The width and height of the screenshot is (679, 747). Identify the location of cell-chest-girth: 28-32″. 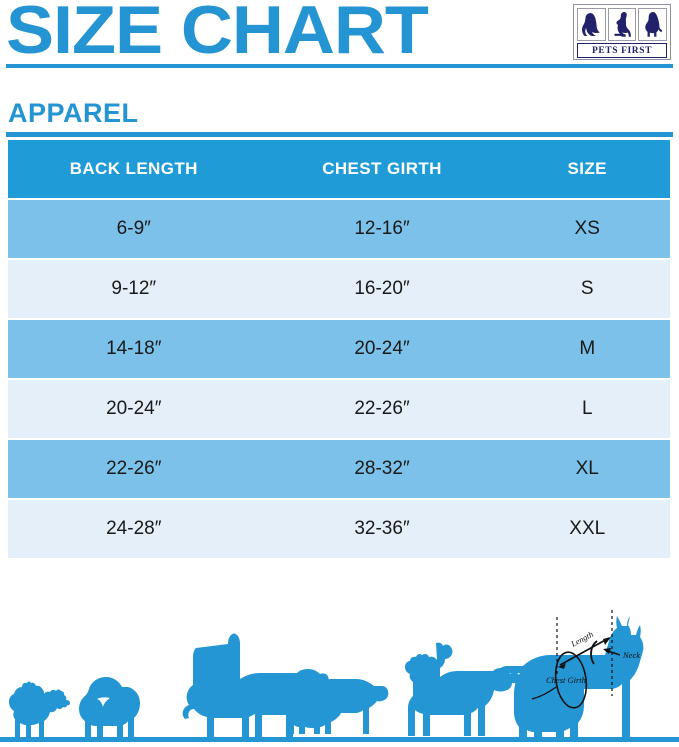
(382, 468).